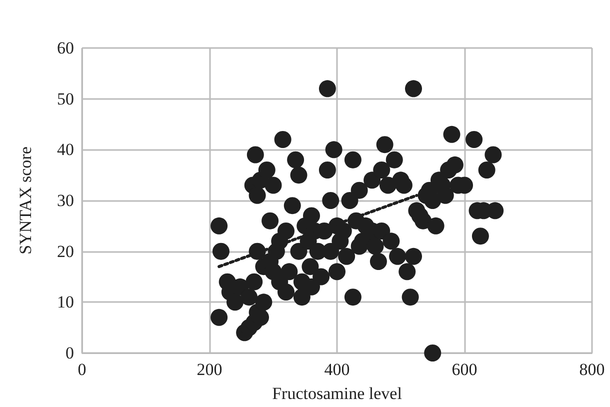 The height and width of the screenshot is (407, 610). I want to click on y-tick-label: 60, so click(65, 48).